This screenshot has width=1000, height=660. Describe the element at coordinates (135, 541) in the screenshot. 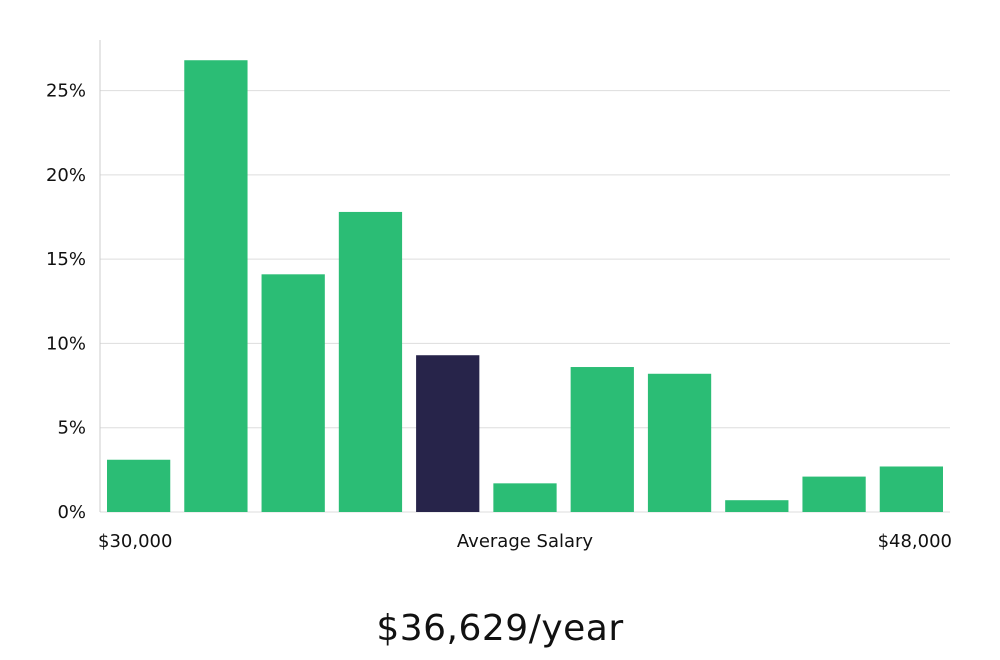

I see `x-min-label: $30,000` at that location.